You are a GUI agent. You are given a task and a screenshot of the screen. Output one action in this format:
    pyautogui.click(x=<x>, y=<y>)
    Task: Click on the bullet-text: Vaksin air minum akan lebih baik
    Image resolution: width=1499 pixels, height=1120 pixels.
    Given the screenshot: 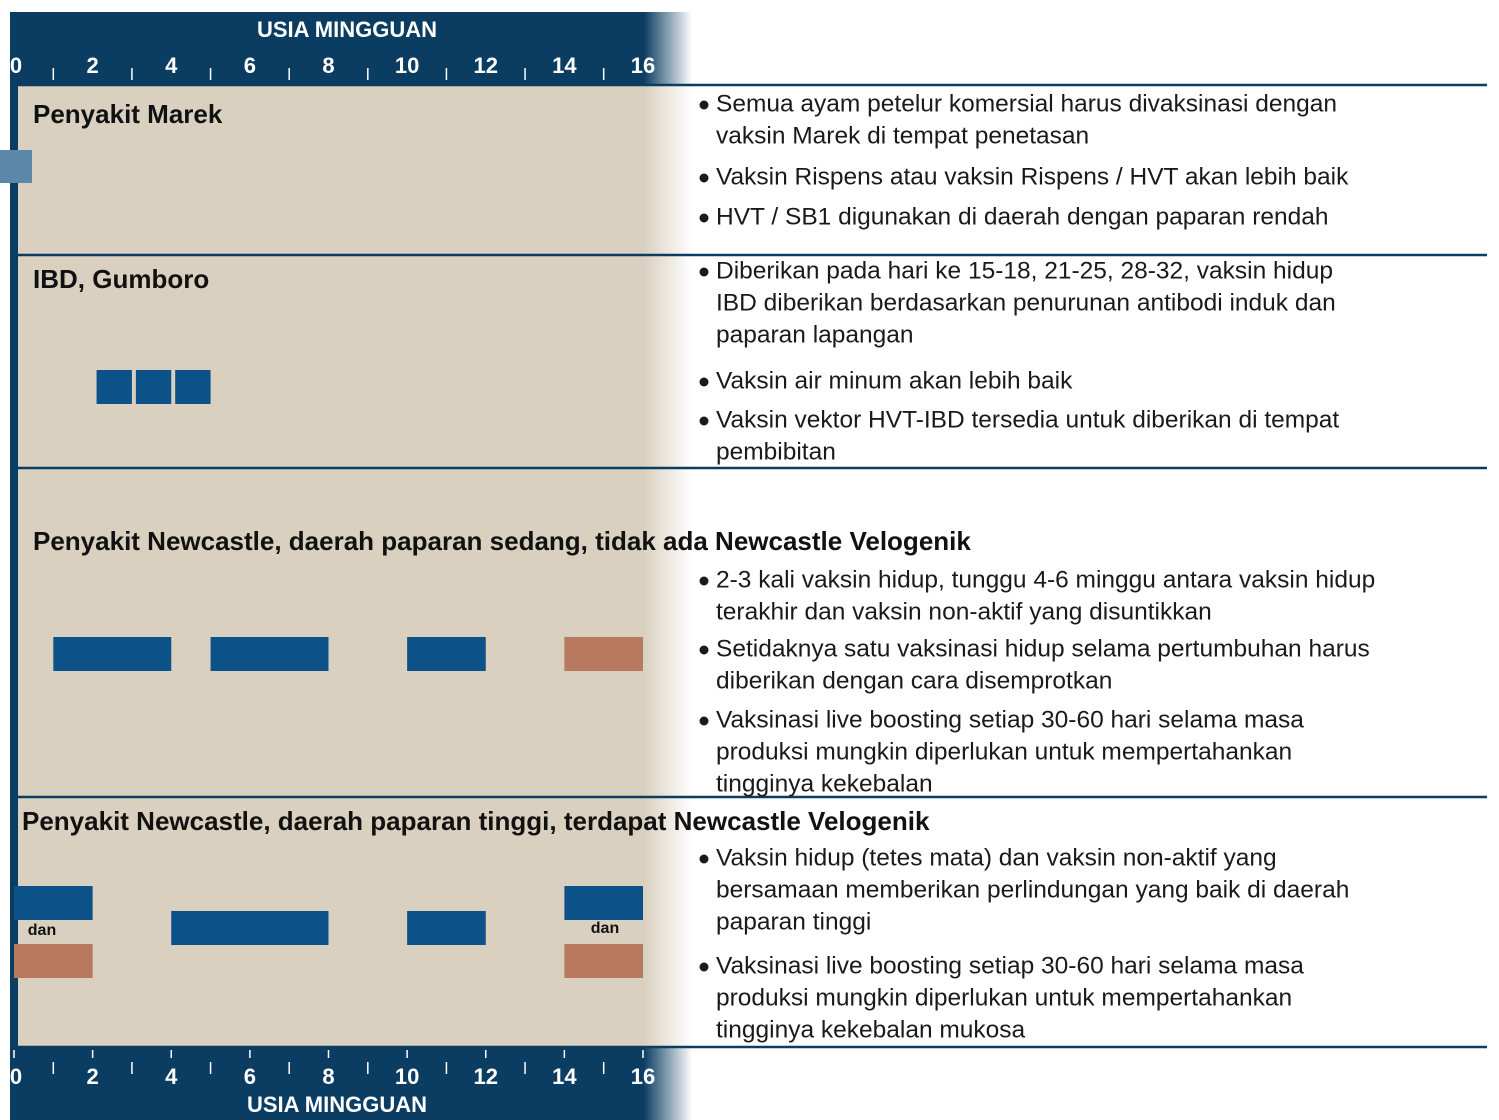 What is the action you would take?
    pyautogui.click(x=894, y=380)
    